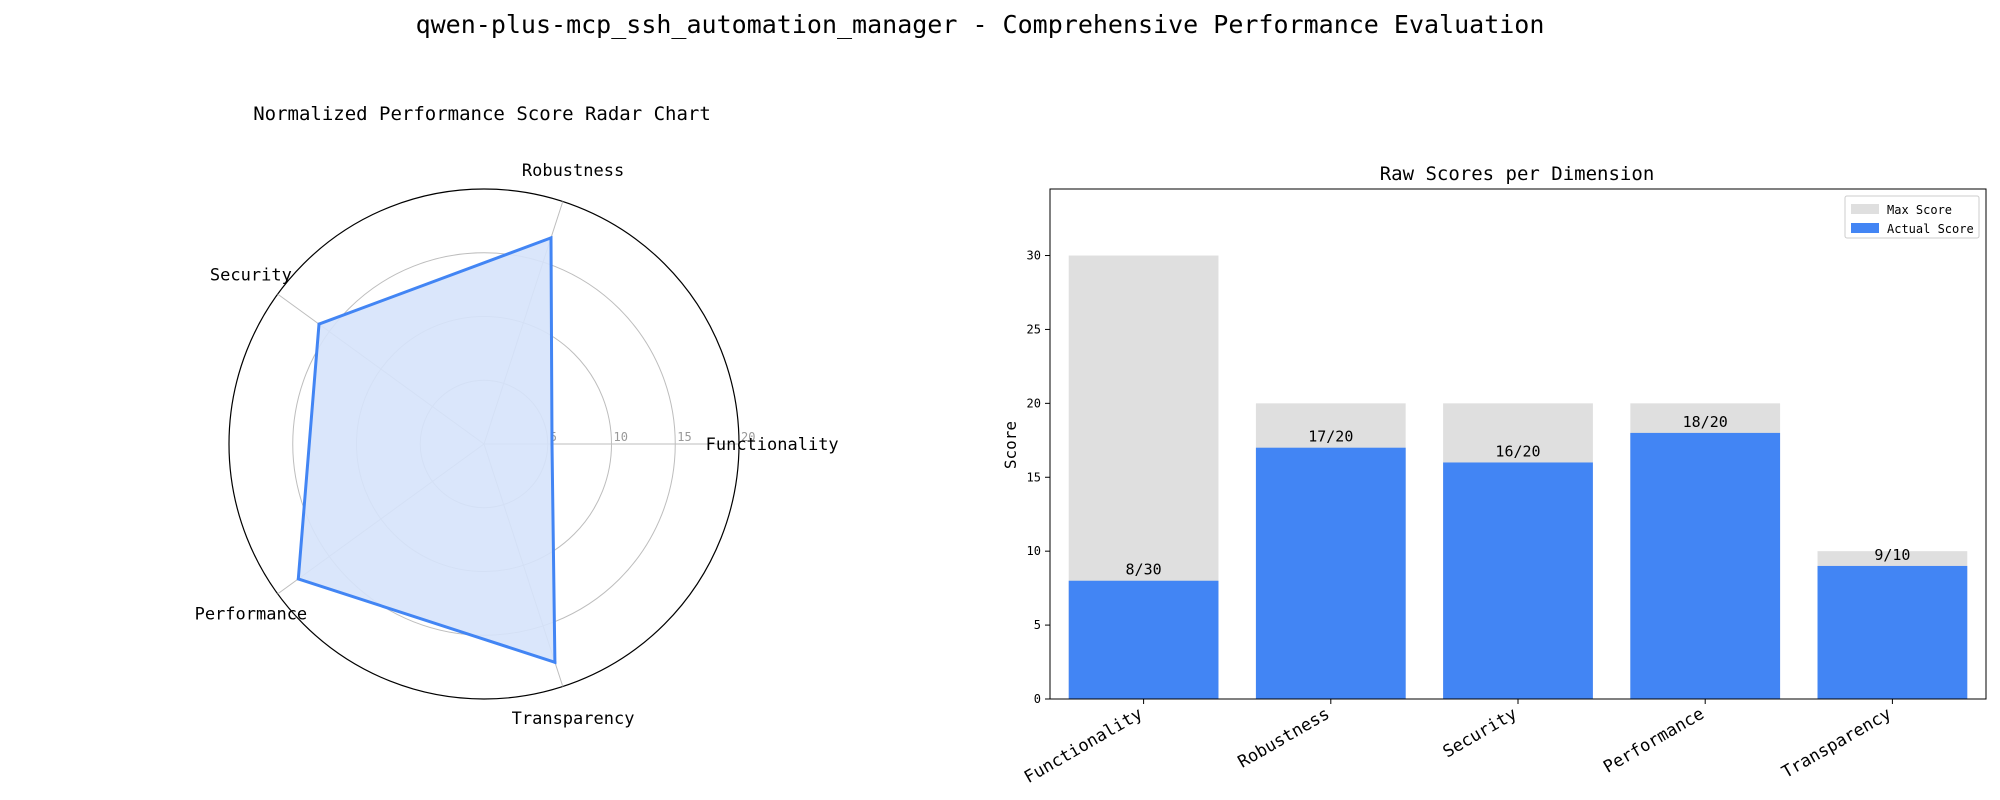 The height and width of the screenshot is (800, 2000). What do you see at coordinates (1330, 437) in the screenshot?
I see `bar-value-label: 17/20` at bounding box center [1330, 437].